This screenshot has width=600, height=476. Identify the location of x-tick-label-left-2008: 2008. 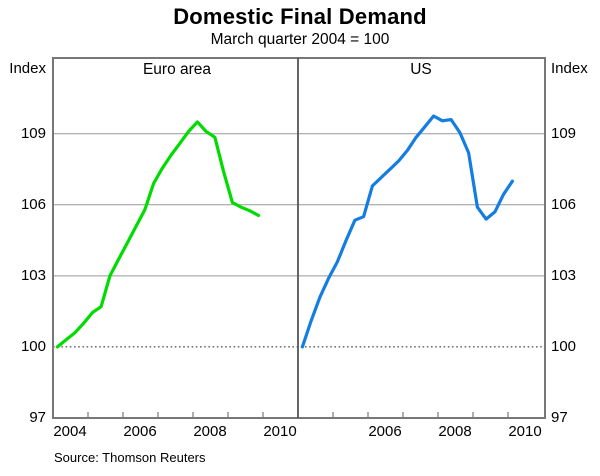
(210, 431).